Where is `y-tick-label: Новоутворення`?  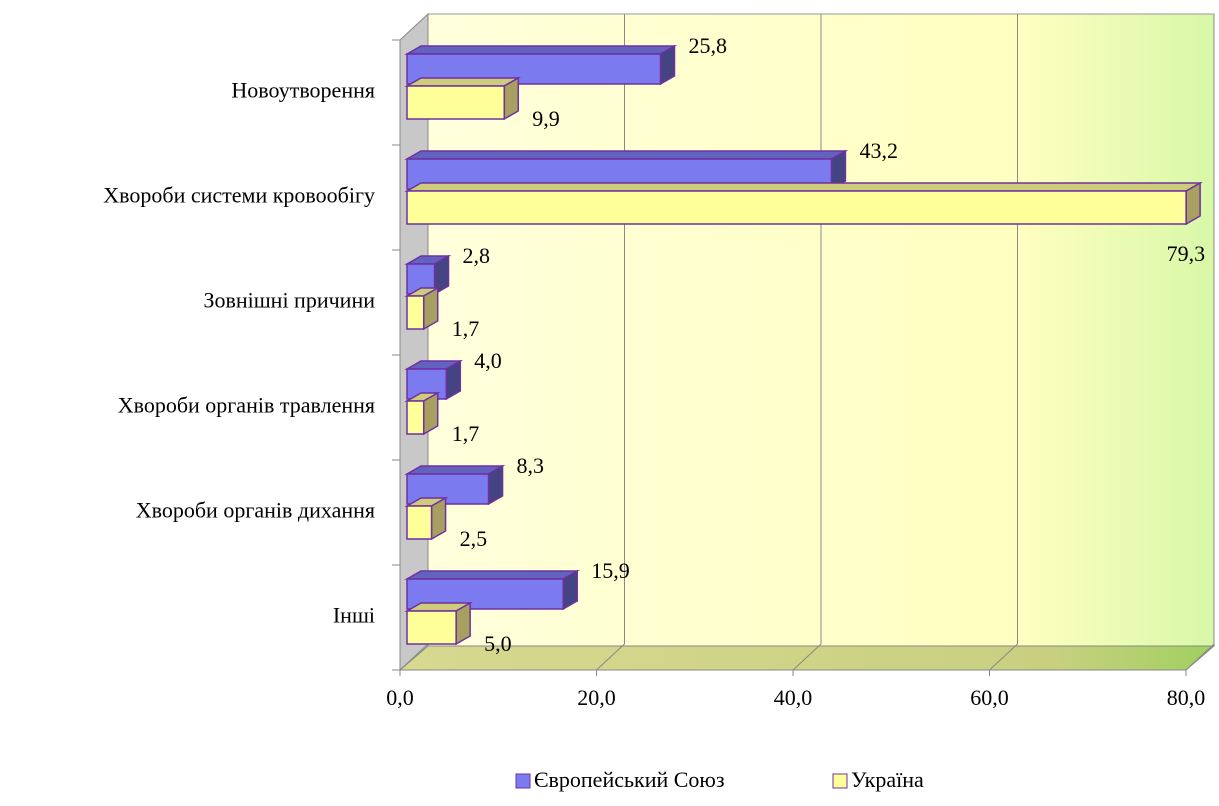 y-tick-label: Новоутворення is located at coordinates (303, 90).